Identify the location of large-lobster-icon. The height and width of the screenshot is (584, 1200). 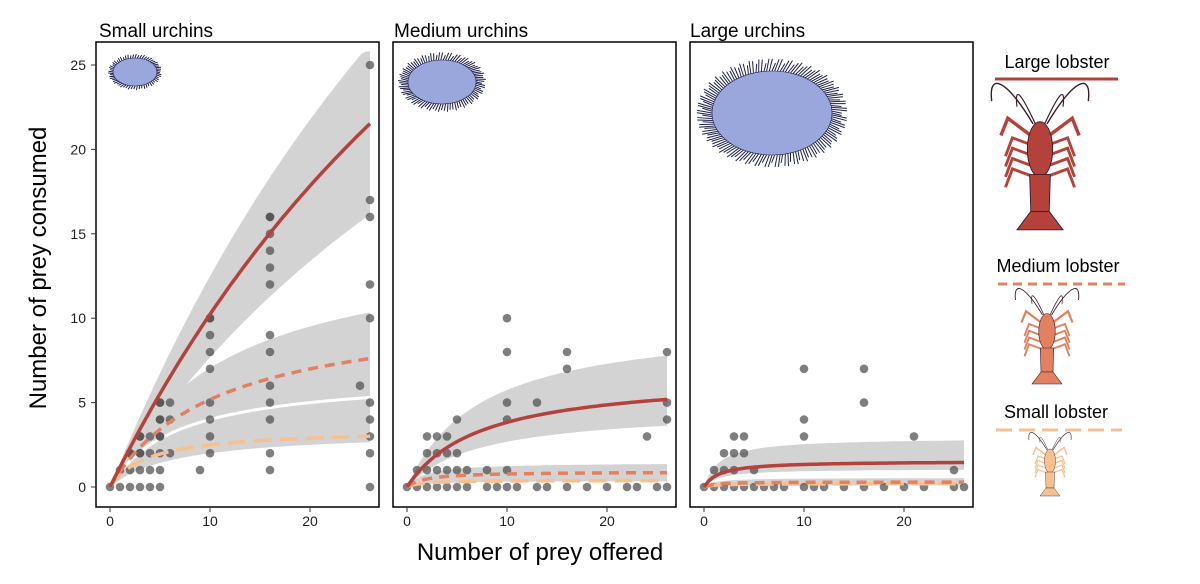
(1040, 156).